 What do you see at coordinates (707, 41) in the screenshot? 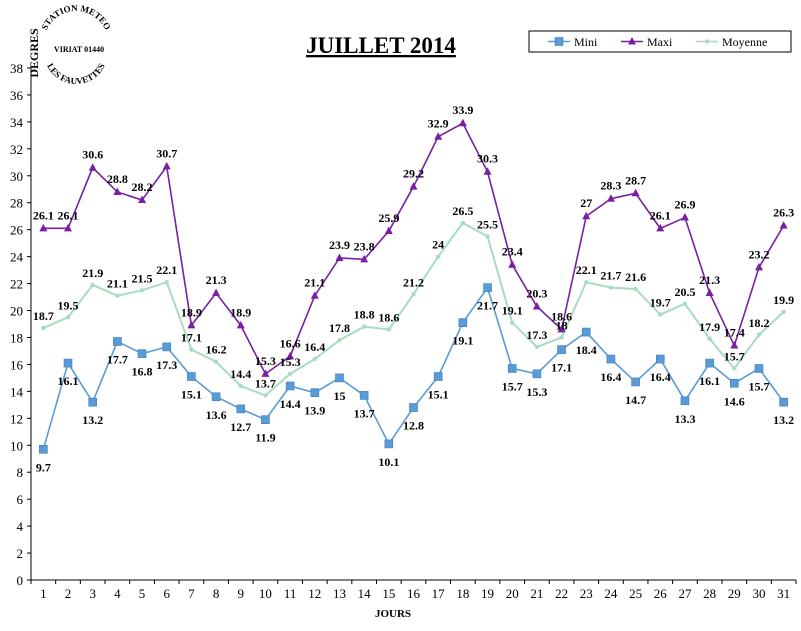
I see `legend-marker-moyenne` at bounding box center [707, 41].